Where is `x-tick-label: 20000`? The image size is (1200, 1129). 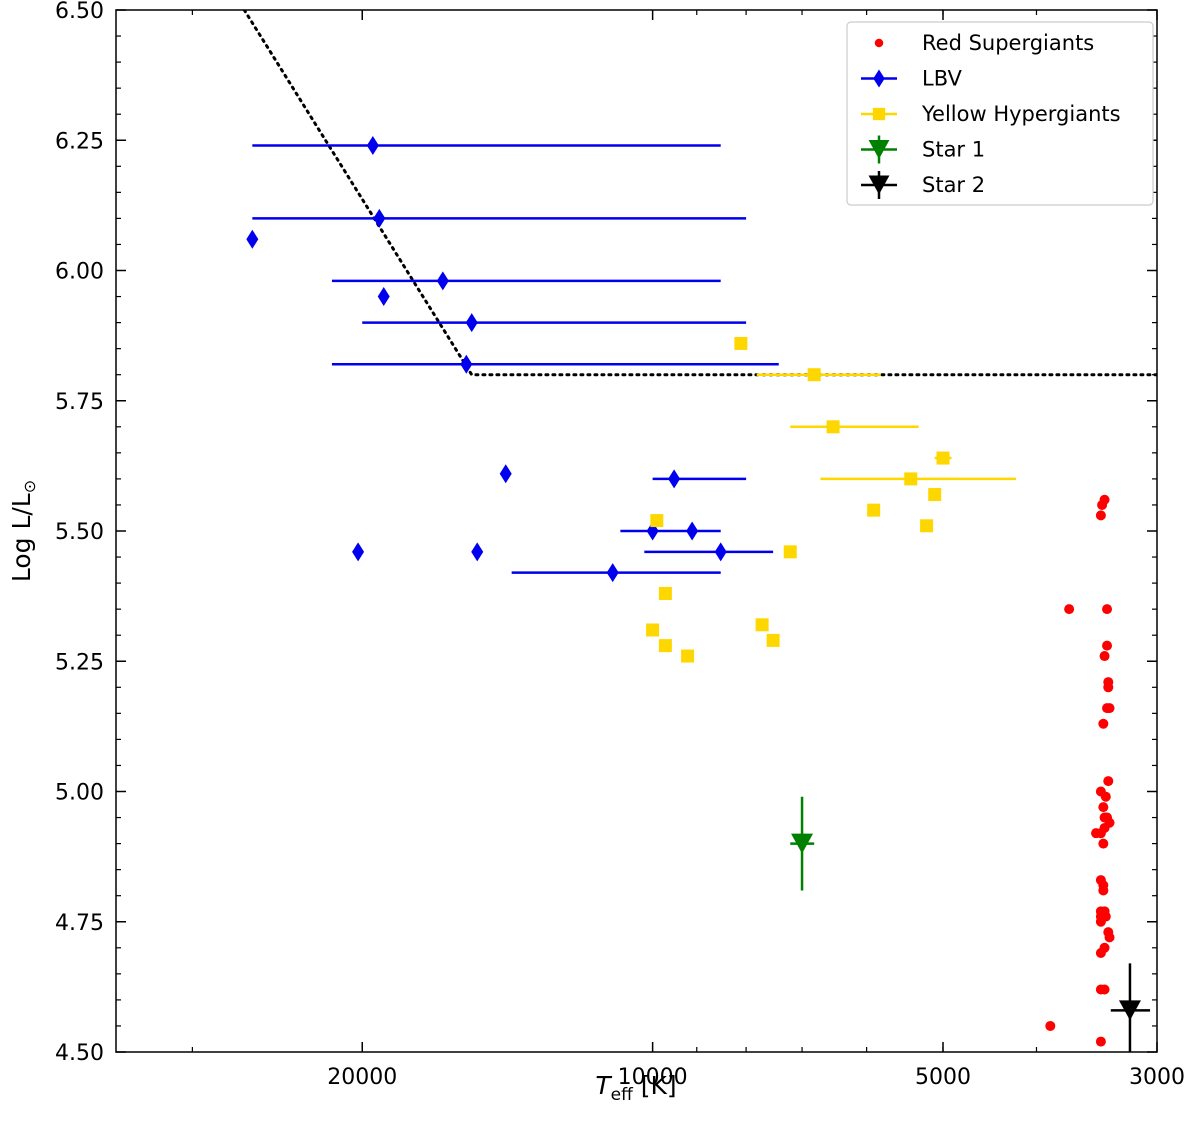
x-tick-label: 20000 is located at coordinates (362, 1077).